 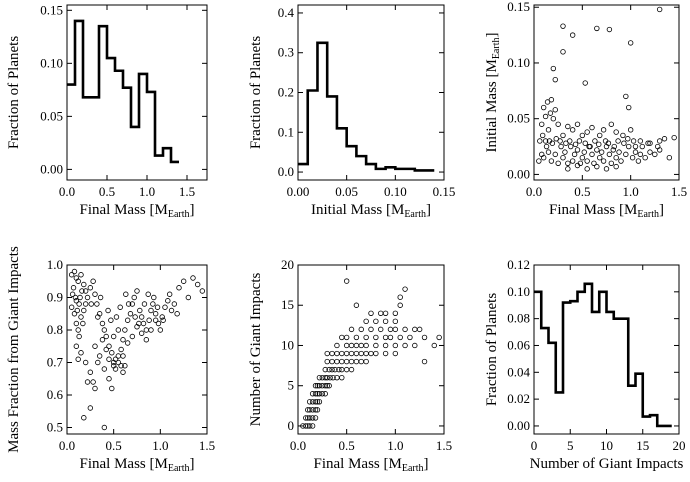 What do you see at coordinates (395, 191) in the screenshot?
I see `x-tick-label: 0.10` at bounding box center [395, 191].